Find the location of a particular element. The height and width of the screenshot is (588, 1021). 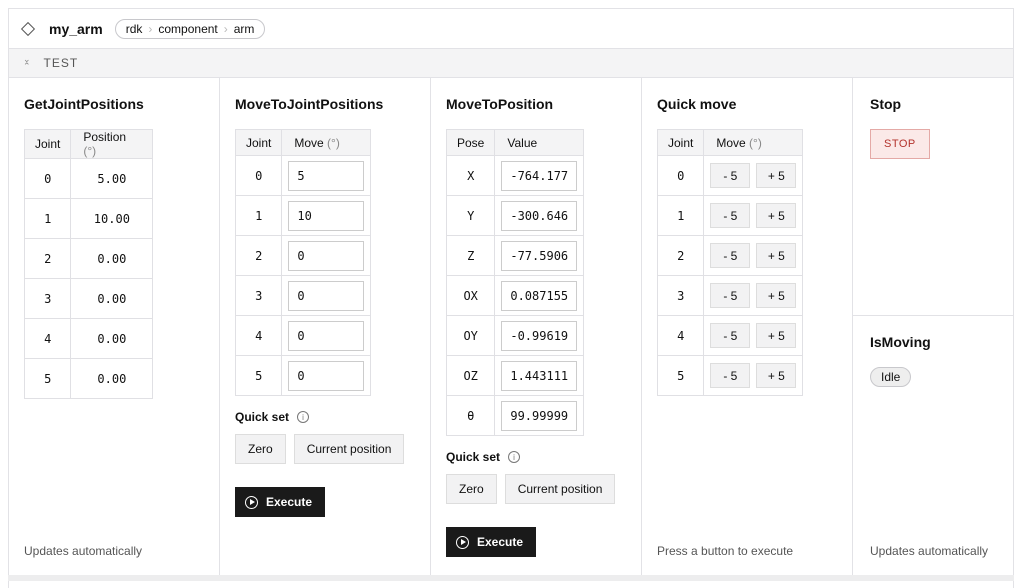

breadcrumb: rdk › component › arm is located at coordinates (190, 28).